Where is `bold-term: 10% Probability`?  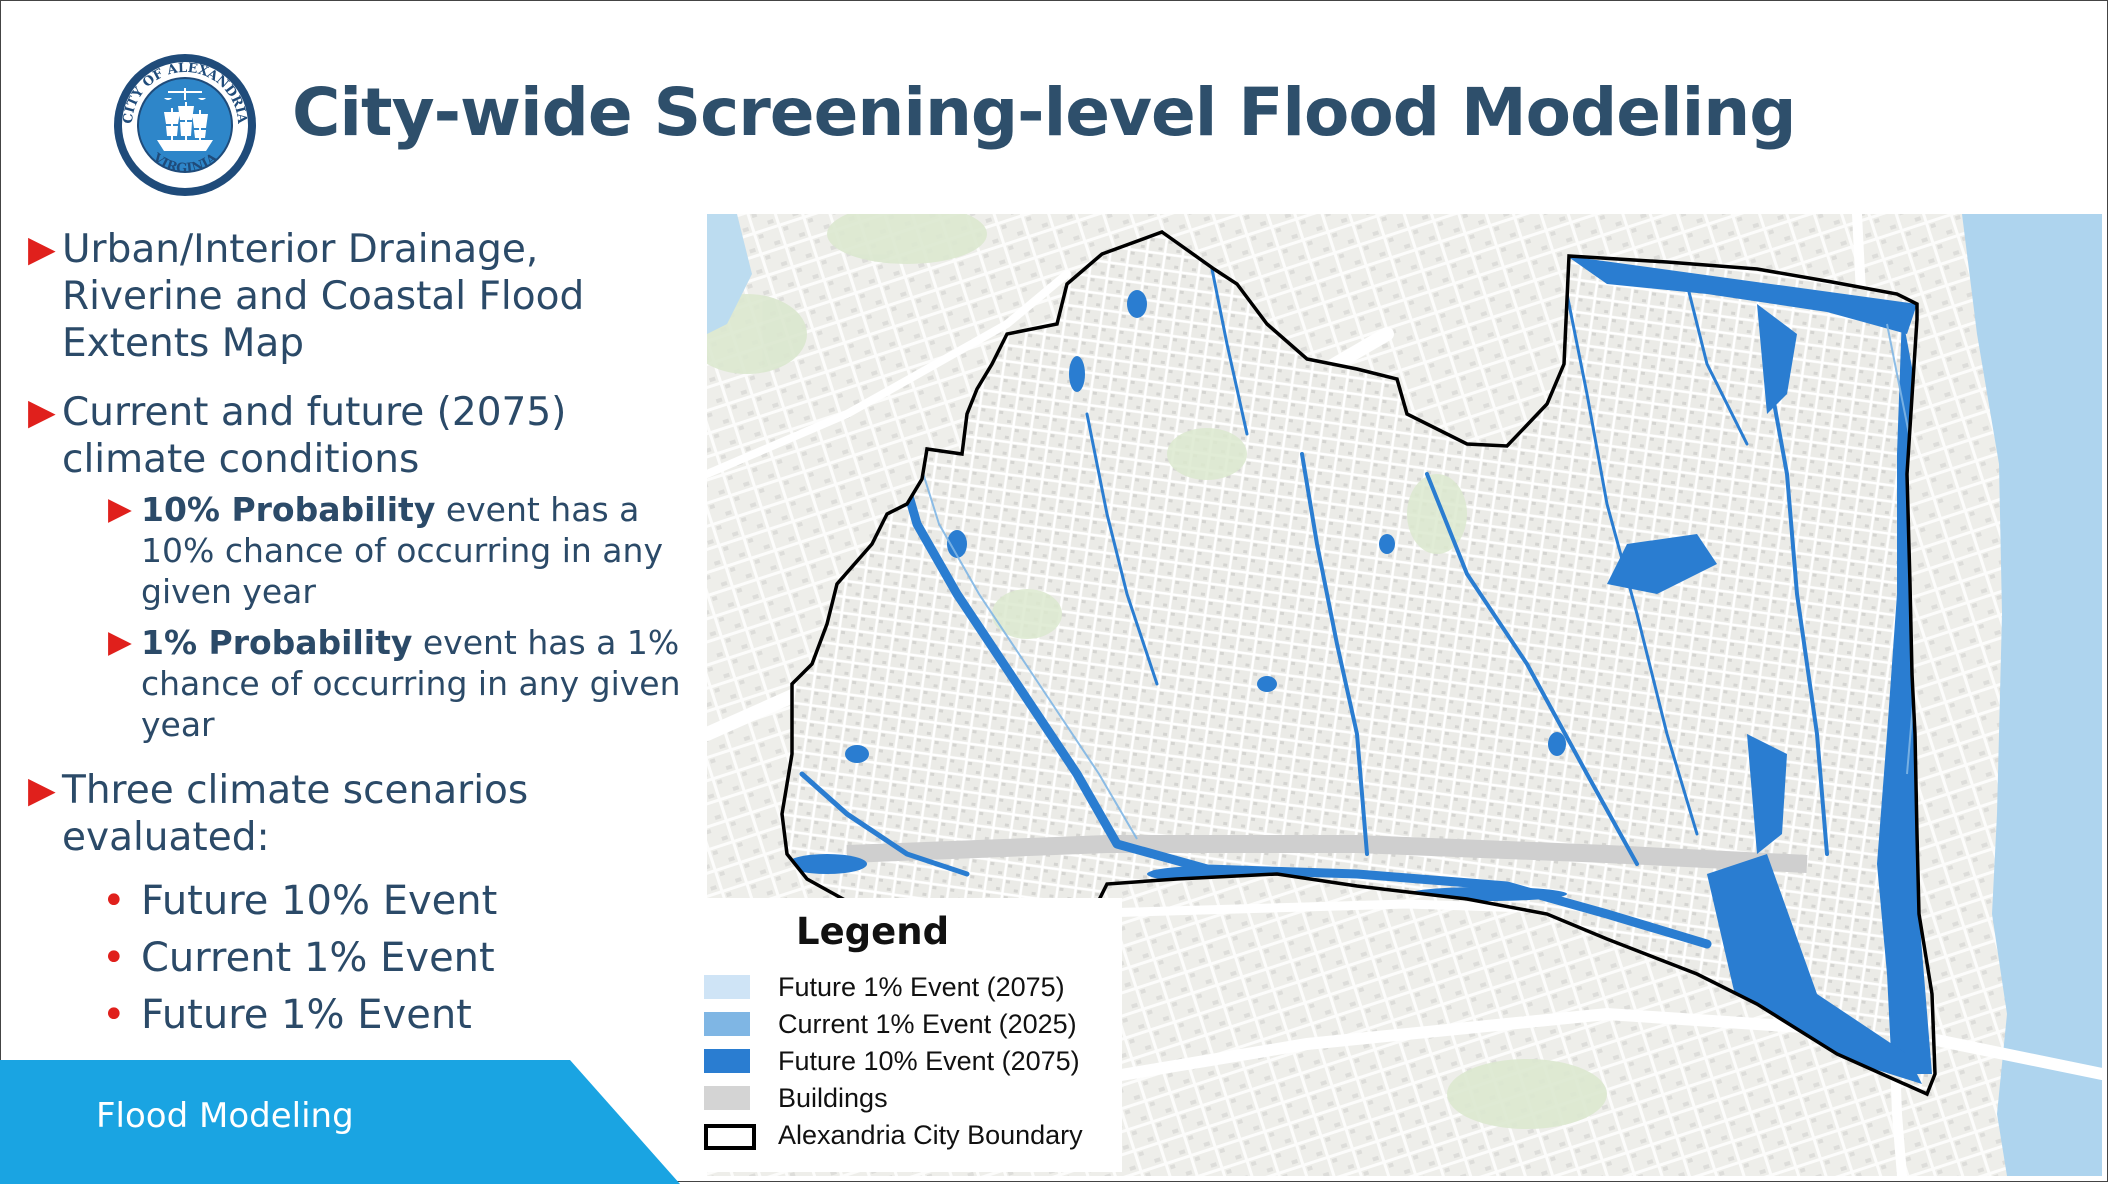
bold-term: 10% Probability is located at coordinates (288, 509).